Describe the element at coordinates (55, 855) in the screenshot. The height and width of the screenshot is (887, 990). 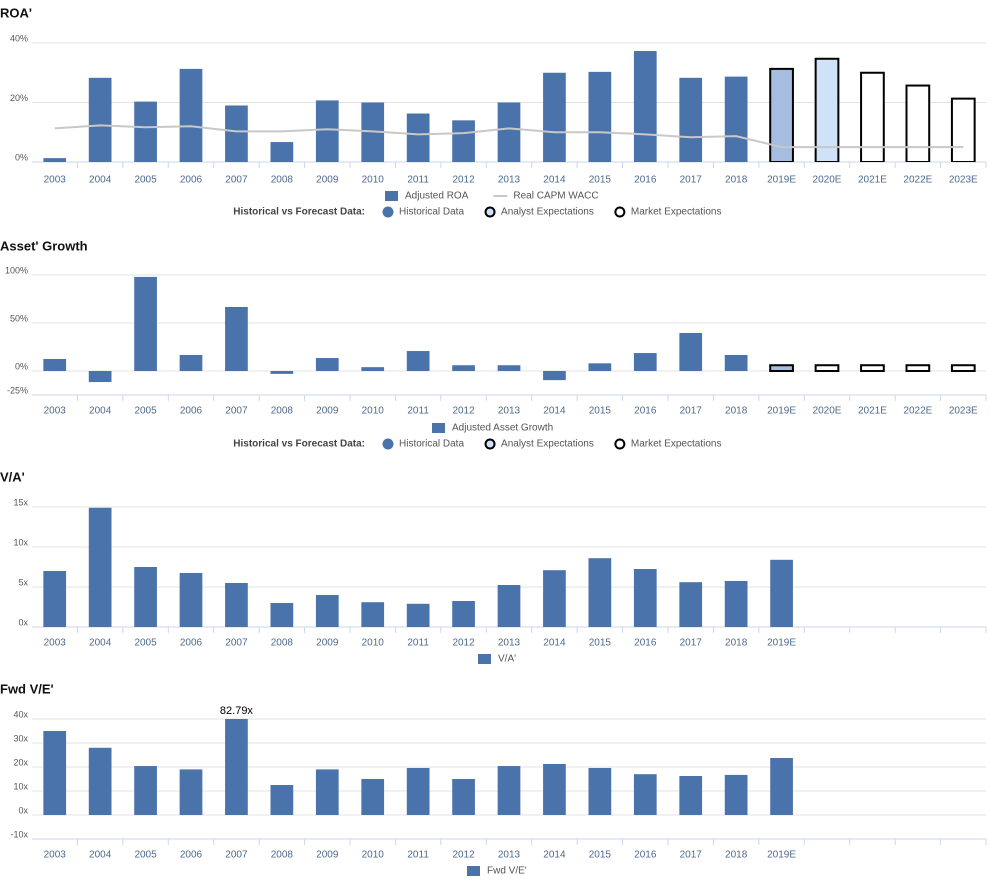
I see `x-tick-label: 2003` at that location.